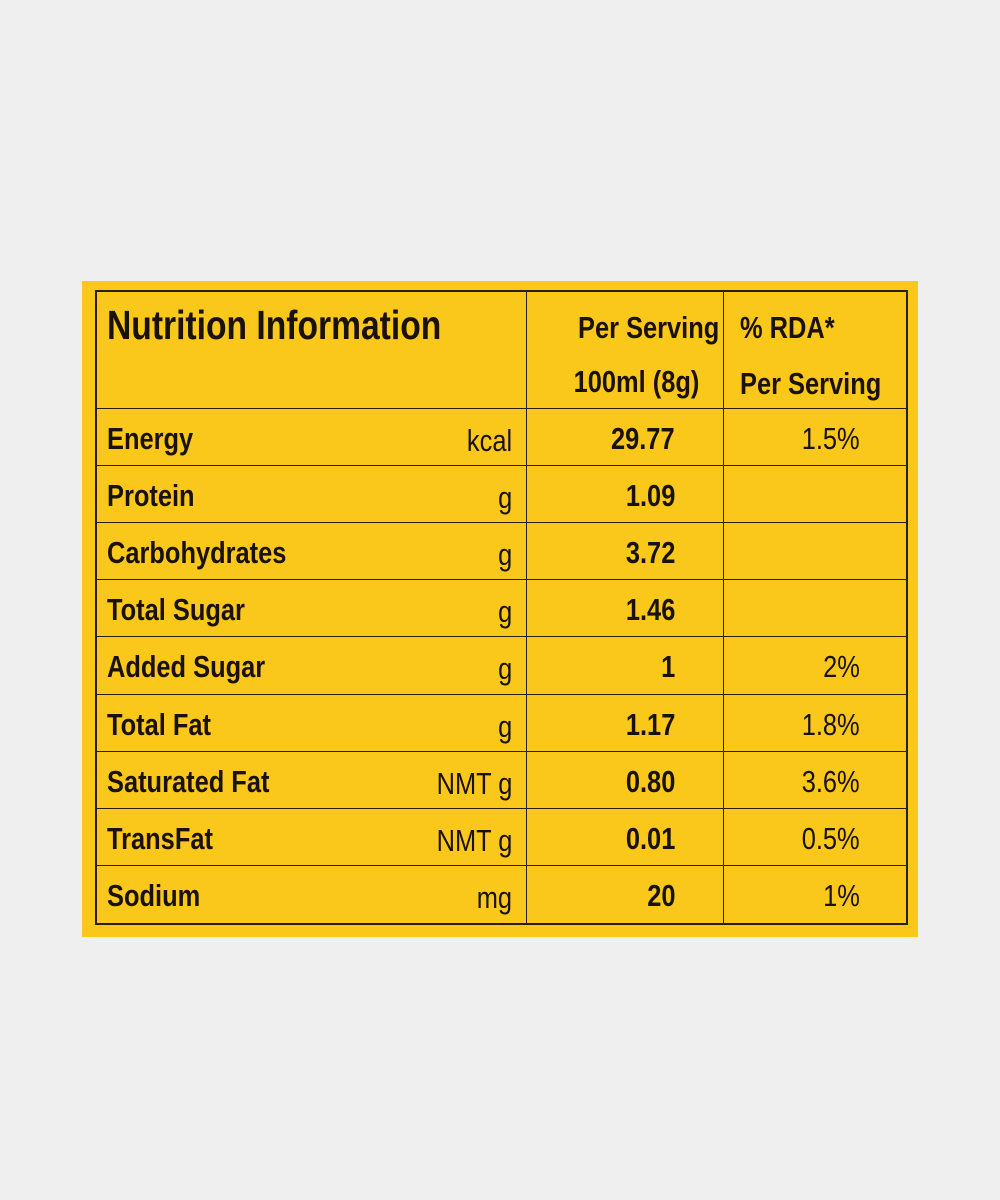 This screenshot has height=1200, width=1000. What do you see at coordinates (312, 894) in the screenshot?
I see `nutrient-cell: Sodium mg` at bounding box center [312, 894].